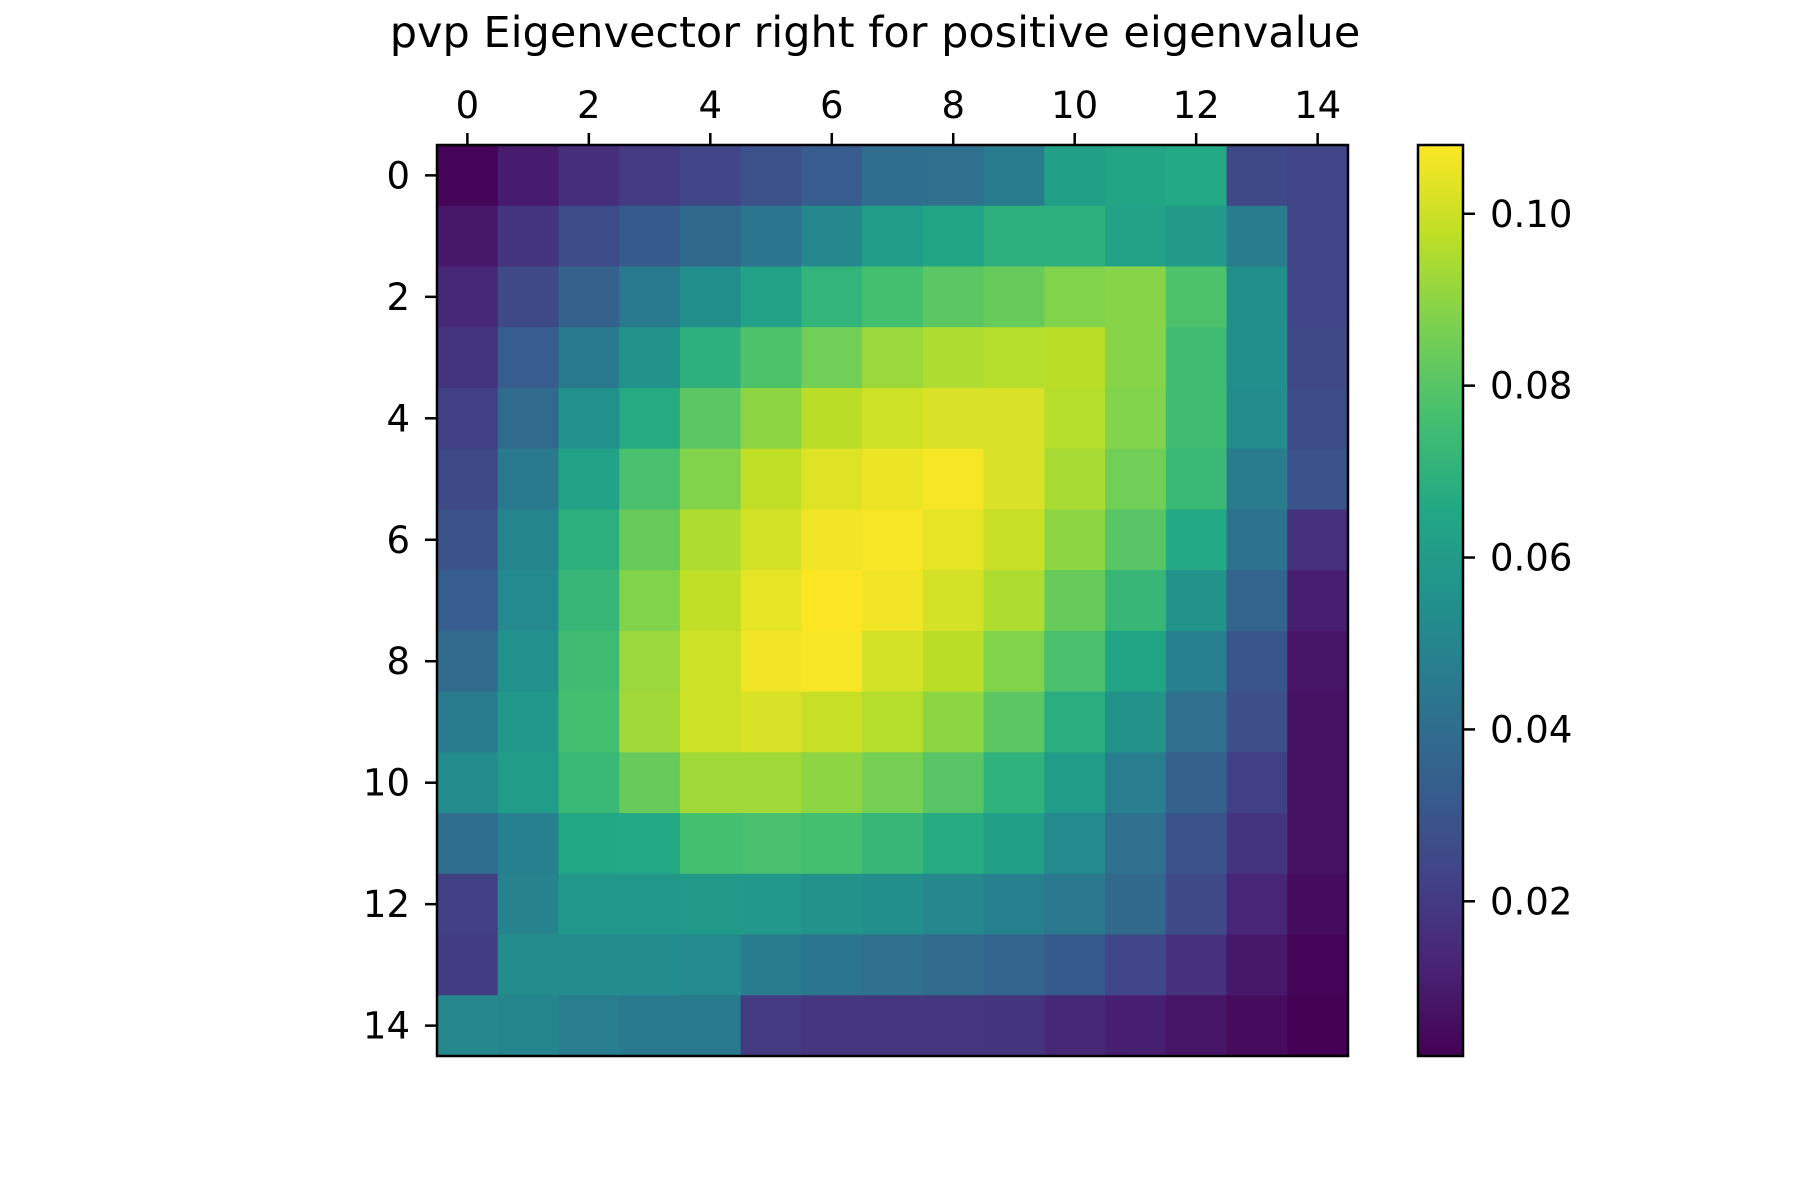  I want to click on y-tick-label: 0, so click(398, 175).